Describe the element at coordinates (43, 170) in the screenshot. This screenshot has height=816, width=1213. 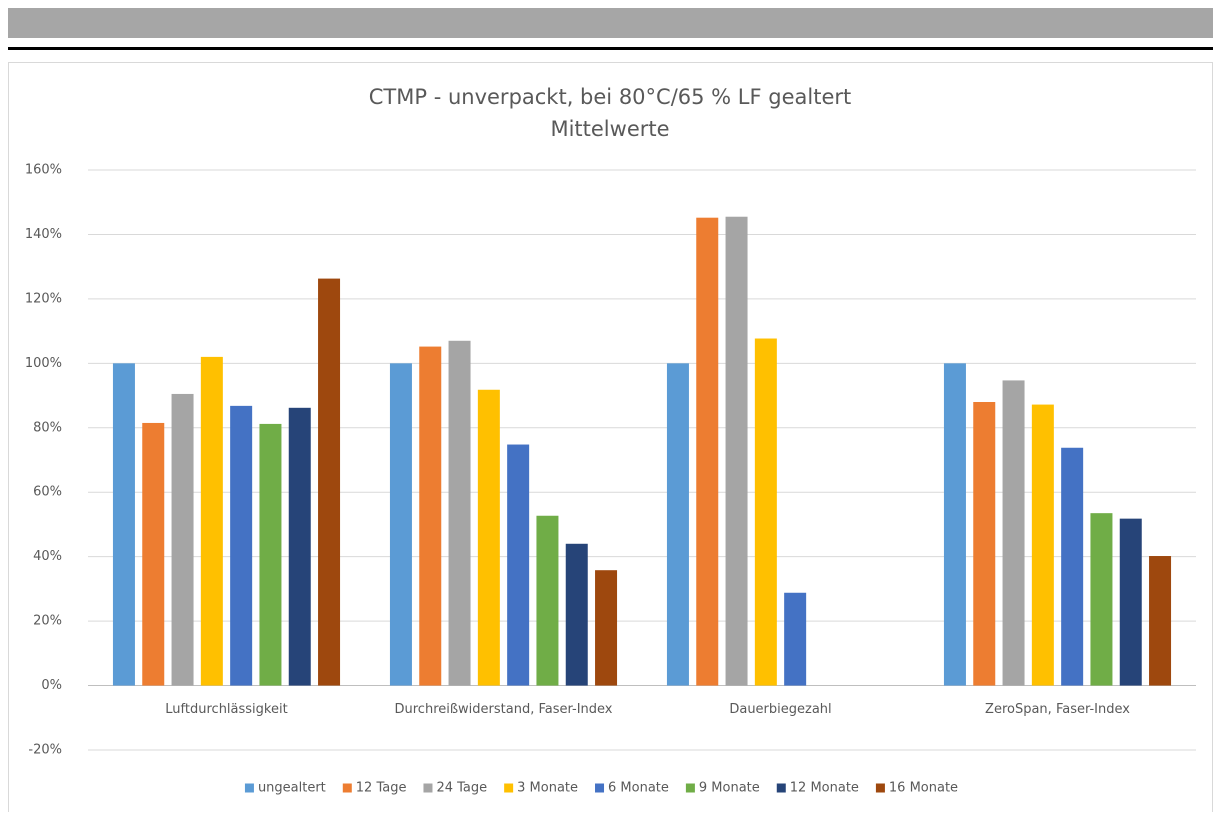
I see `y-tick-label: 160%` at that location.